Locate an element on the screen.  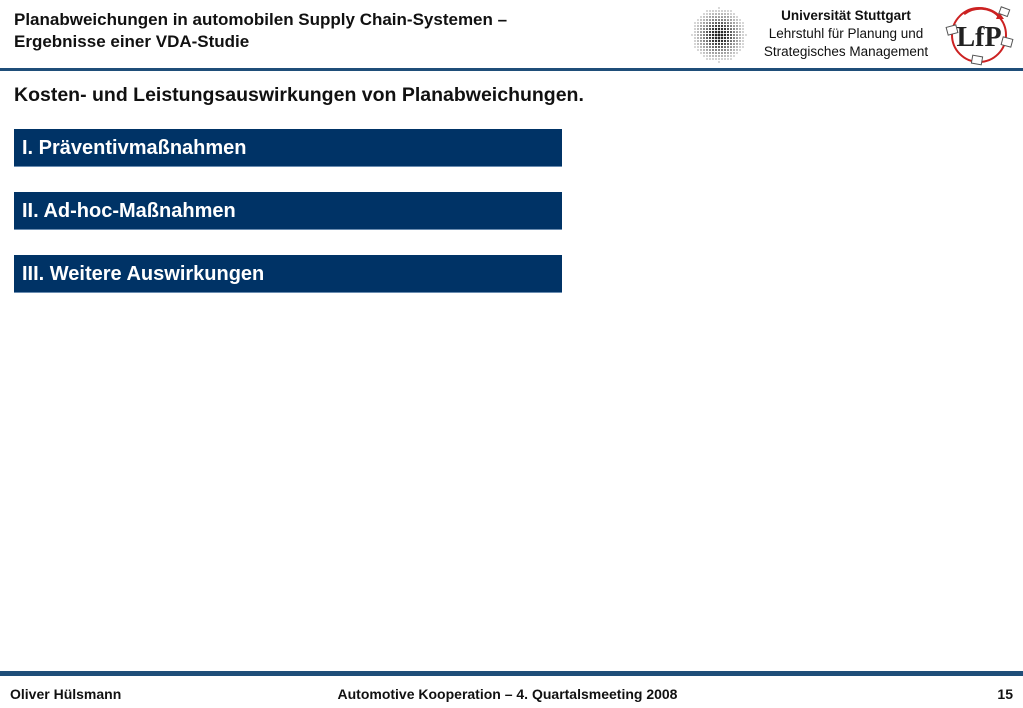
section-bar-praeventivmassnahmen: I. Präventivmaßnahmen is located at coordinates (288, 148).